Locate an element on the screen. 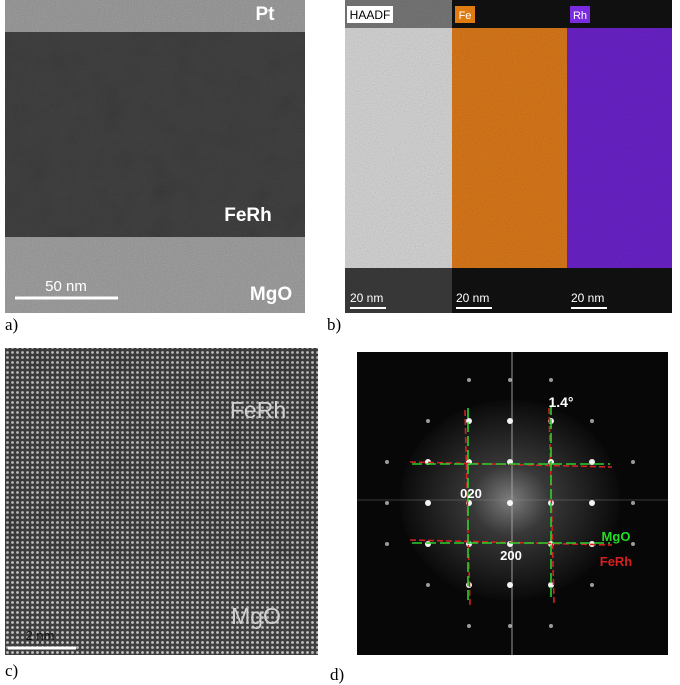 This screenshot has width=680, height=685. panel-label: a) is located at coordinates (11, 324).